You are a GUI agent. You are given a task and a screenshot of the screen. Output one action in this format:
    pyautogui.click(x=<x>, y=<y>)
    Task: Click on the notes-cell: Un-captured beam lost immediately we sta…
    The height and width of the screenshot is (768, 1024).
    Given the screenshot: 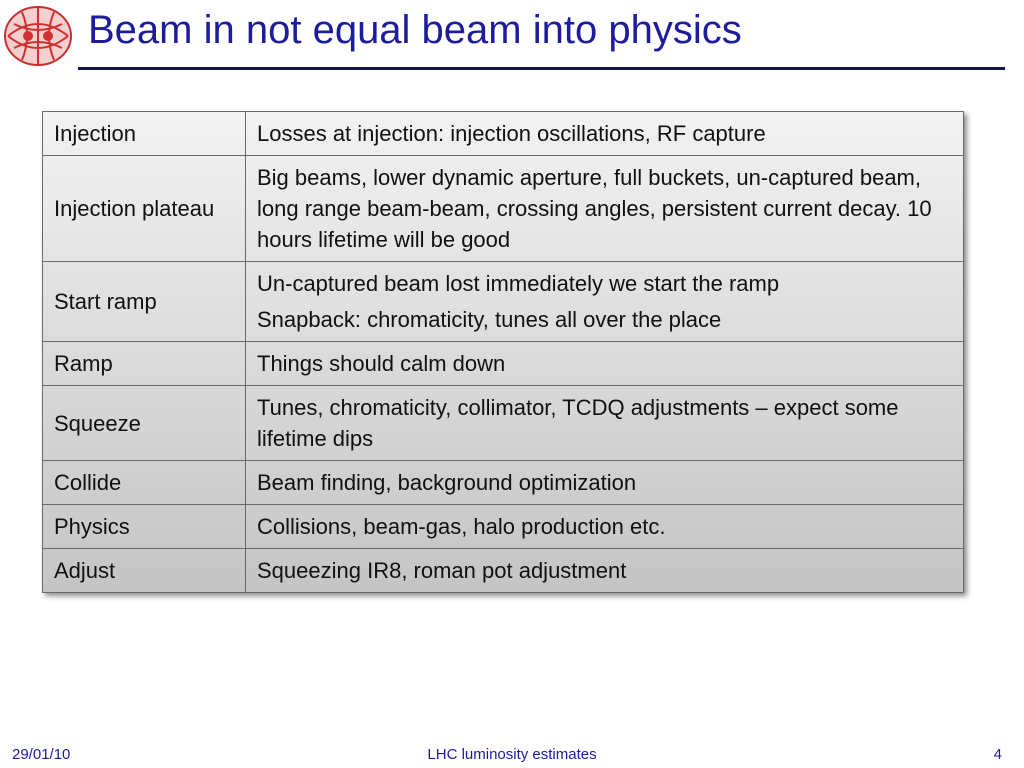 What is the action you would take?
    pyautogui.click(x=604, y=301)
    